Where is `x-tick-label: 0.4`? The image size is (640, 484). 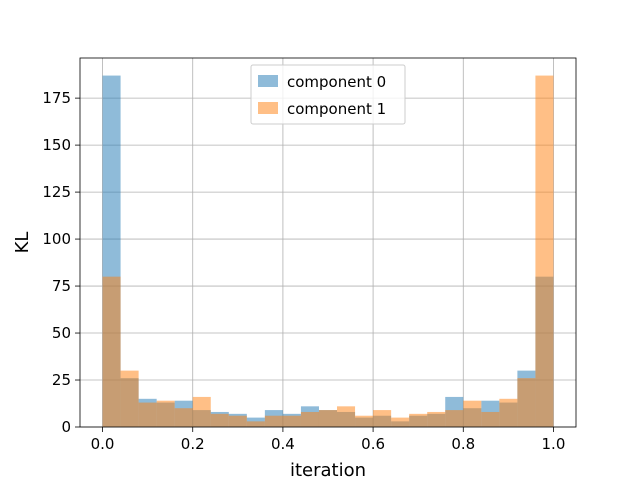 x-tick-label: 0.4 is located at coordinates (283, 444).